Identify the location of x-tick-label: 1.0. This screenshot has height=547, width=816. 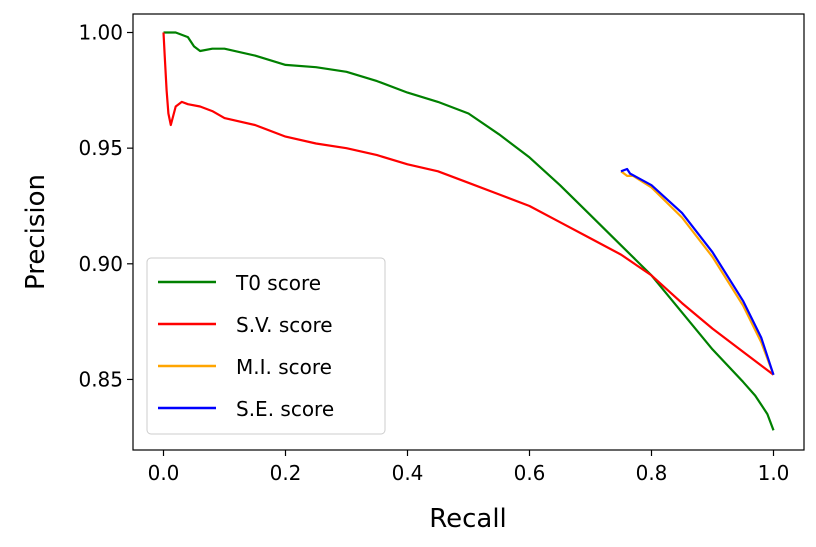
(774, 473).